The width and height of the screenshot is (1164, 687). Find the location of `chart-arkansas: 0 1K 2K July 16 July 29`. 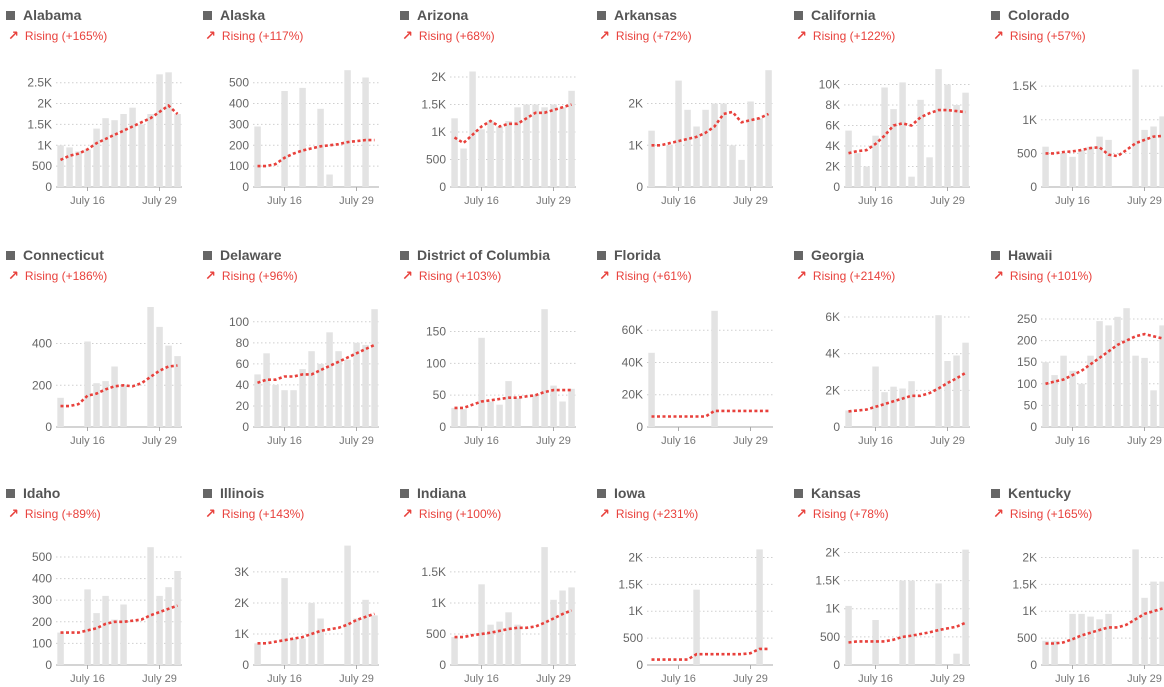

chart-arkansas: 0 1K 2K July 16 July 29 is located at coordinates (700, 138).